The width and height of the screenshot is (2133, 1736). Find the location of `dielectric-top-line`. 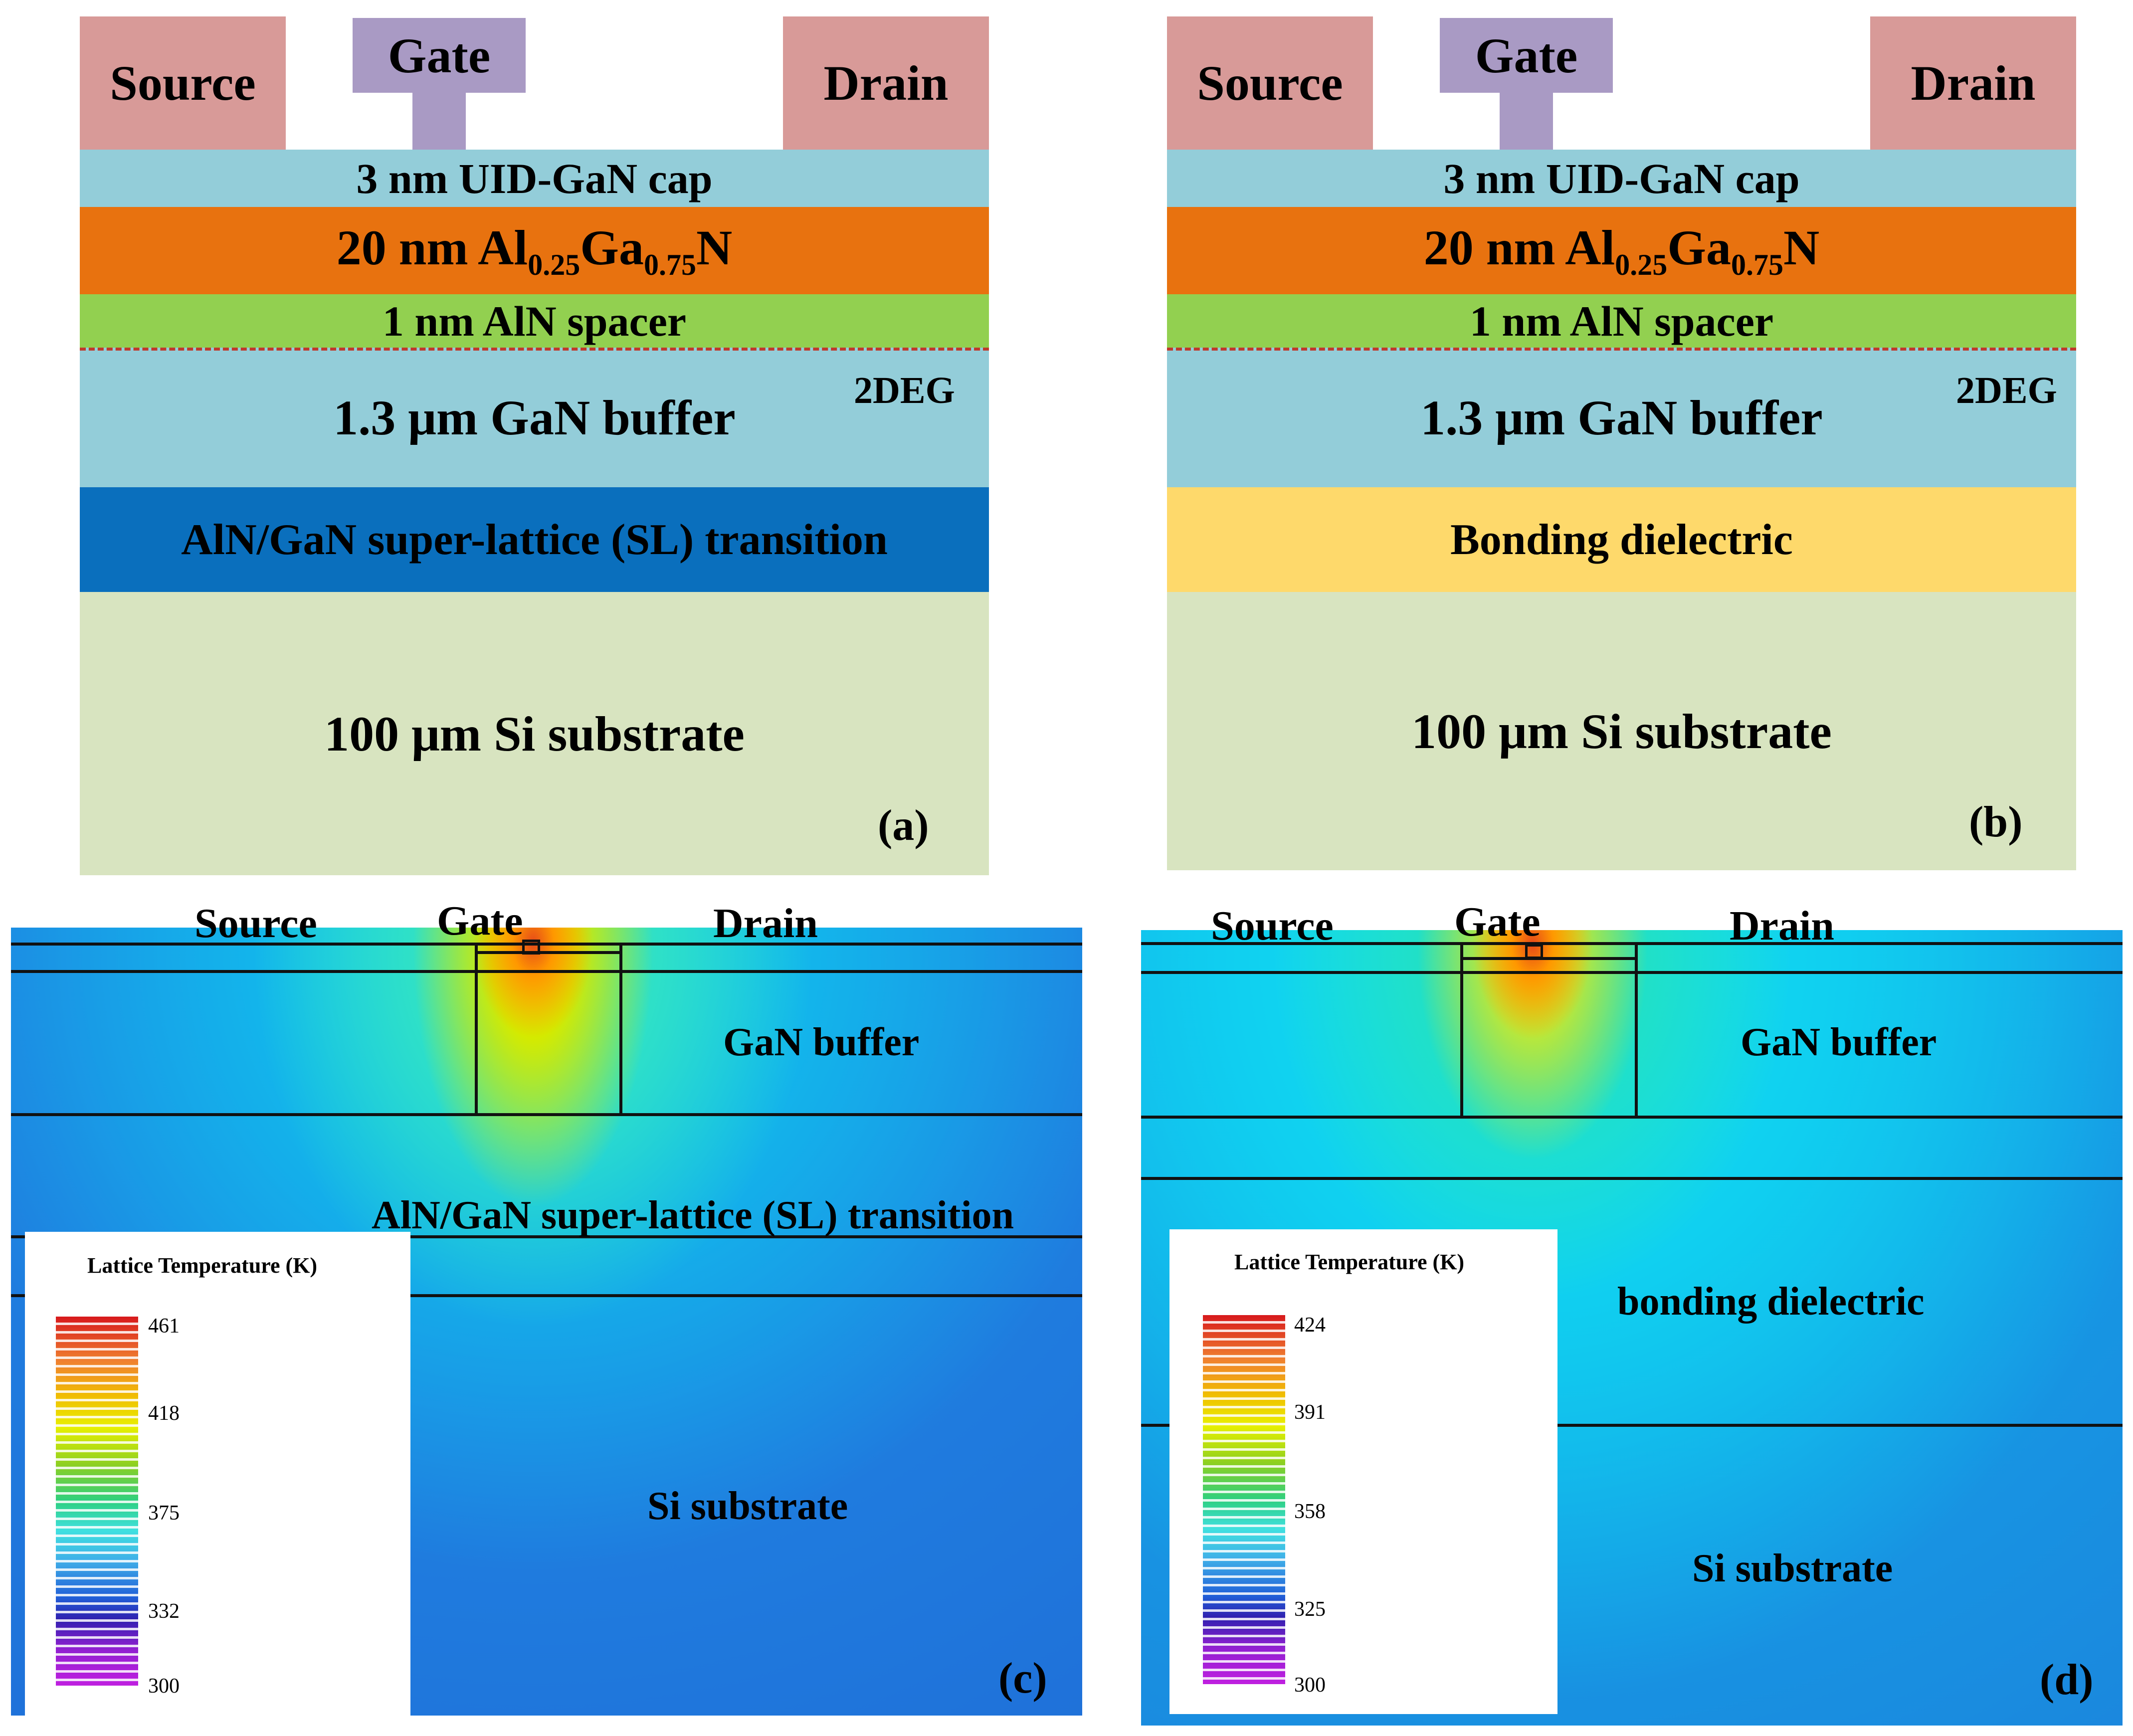

dielectric-top-line is located at coordinates (1632, 1178).